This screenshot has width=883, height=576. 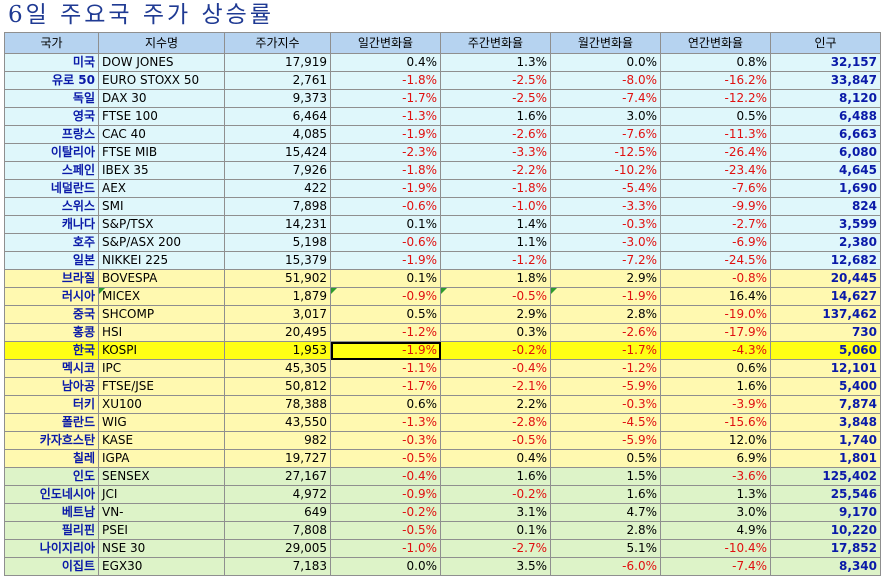 What do you see at coordinates (51, 98) in the screenshot?
I see `country-cell: 독일` at bounding box center [51, 98].